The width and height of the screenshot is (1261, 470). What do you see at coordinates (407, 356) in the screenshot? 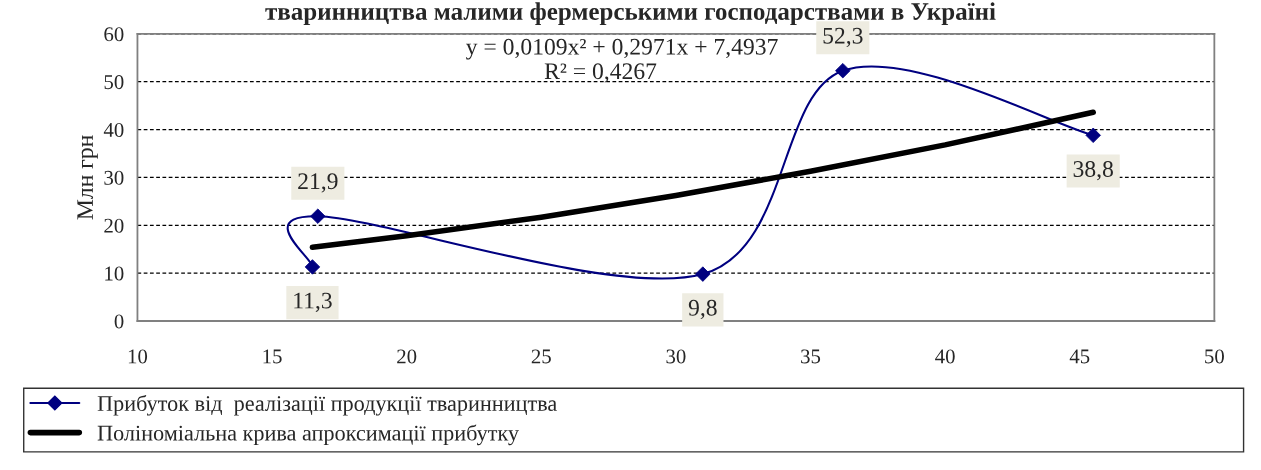
I see `x-tick-label: 20` at bounding box center [407, 356].